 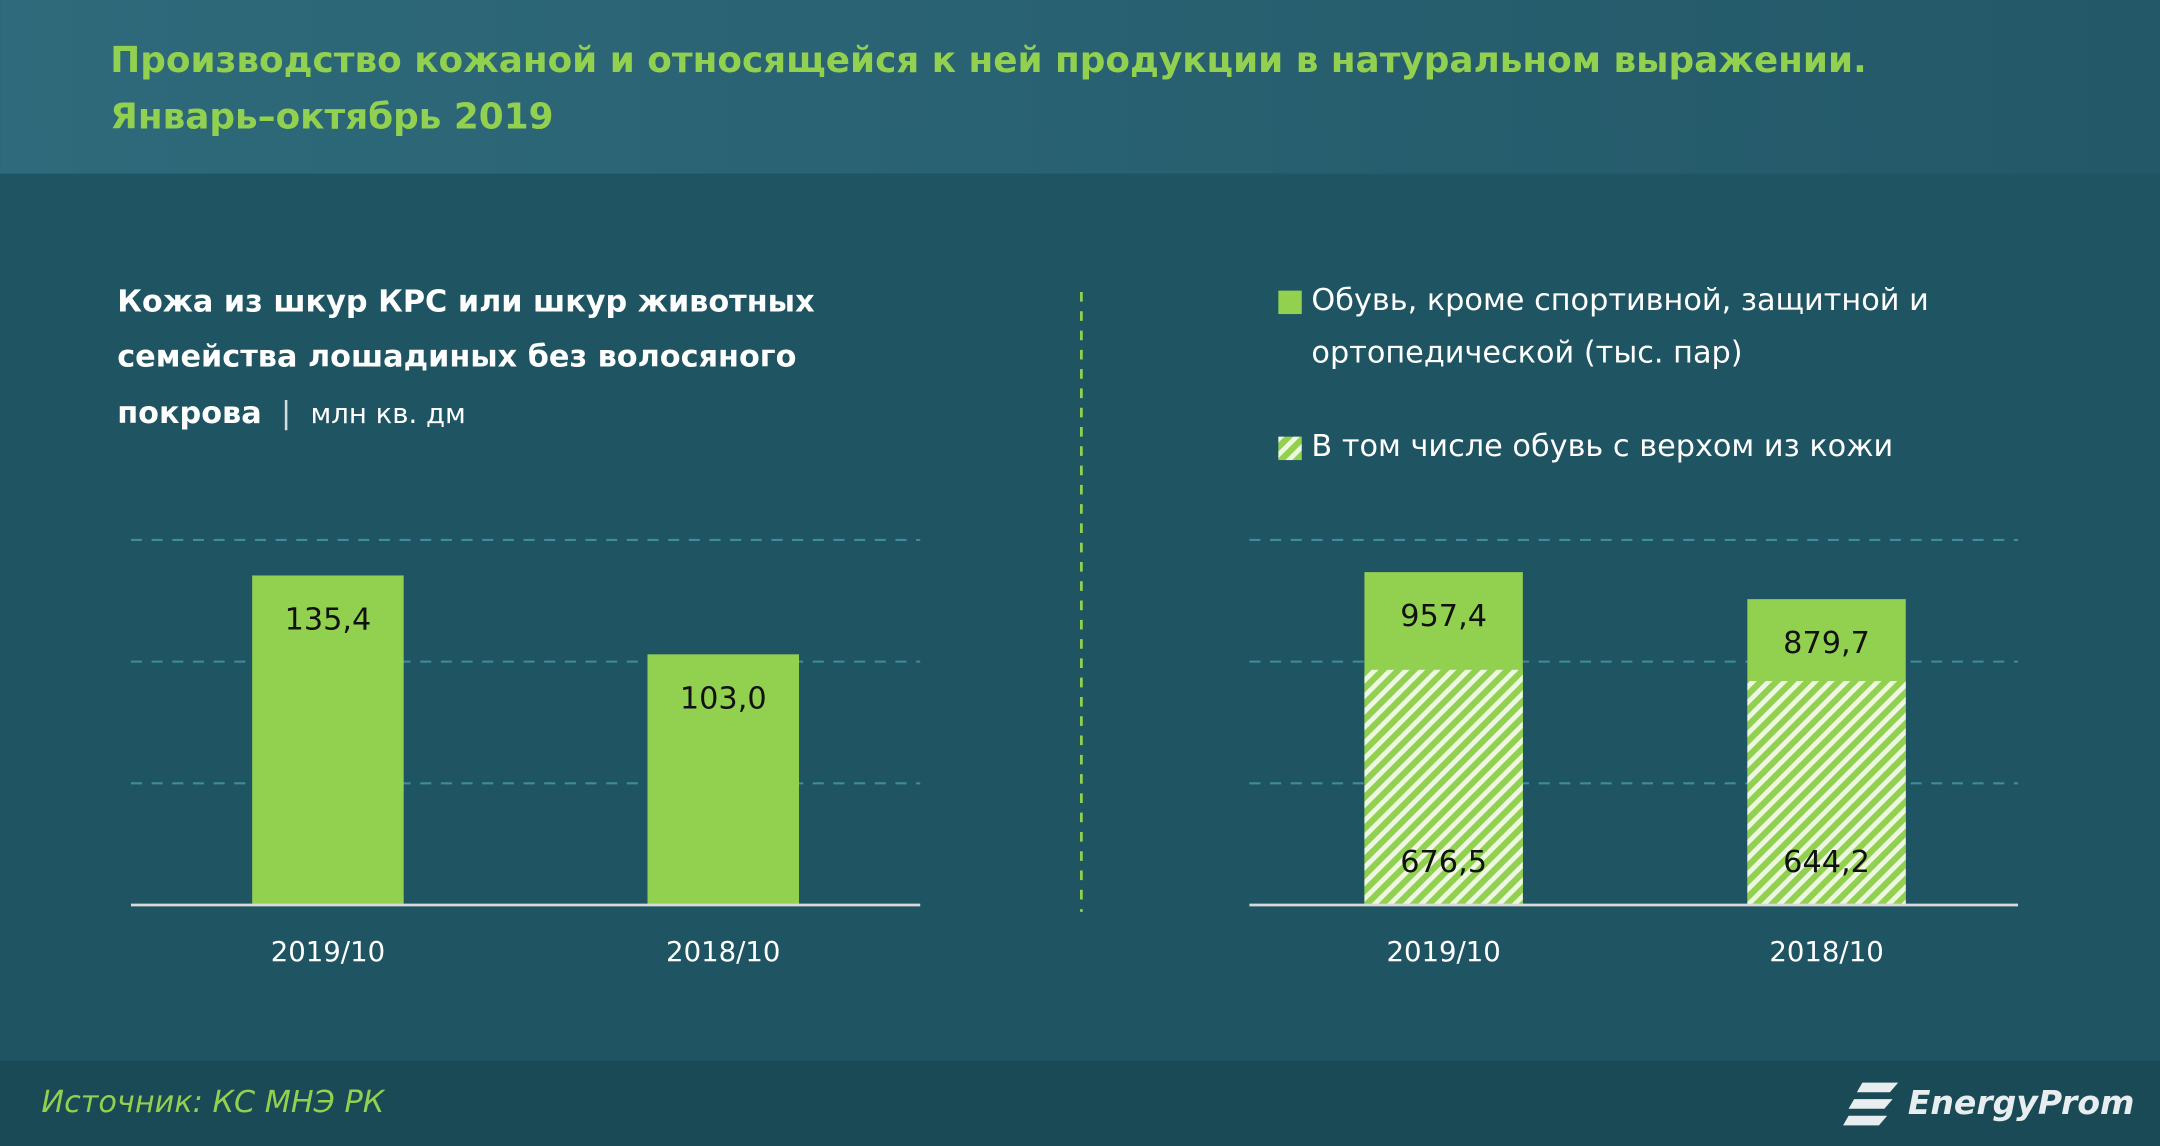 What do you see at coordinates (2021, 1102) in the screenshot?
I see `logo-text: EnergyProm` at bounding box center [2021, 1102].